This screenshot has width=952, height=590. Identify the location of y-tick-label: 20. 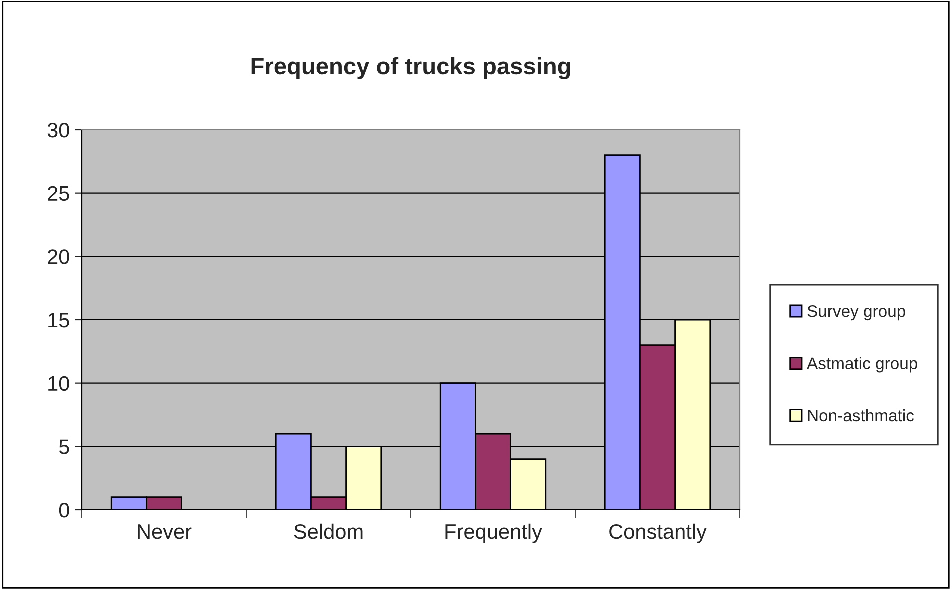
(59, 257).